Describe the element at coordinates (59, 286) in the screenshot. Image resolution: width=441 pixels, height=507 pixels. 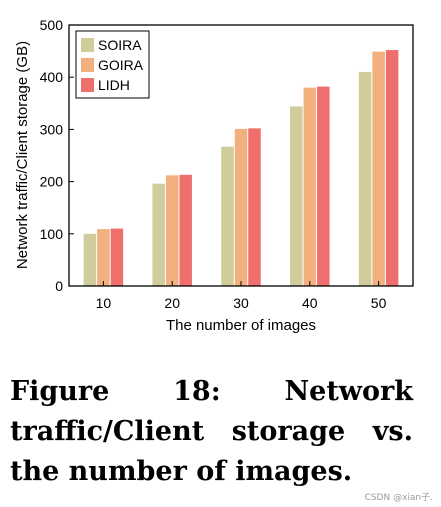
I see `y-tick-label: 0` at that location.